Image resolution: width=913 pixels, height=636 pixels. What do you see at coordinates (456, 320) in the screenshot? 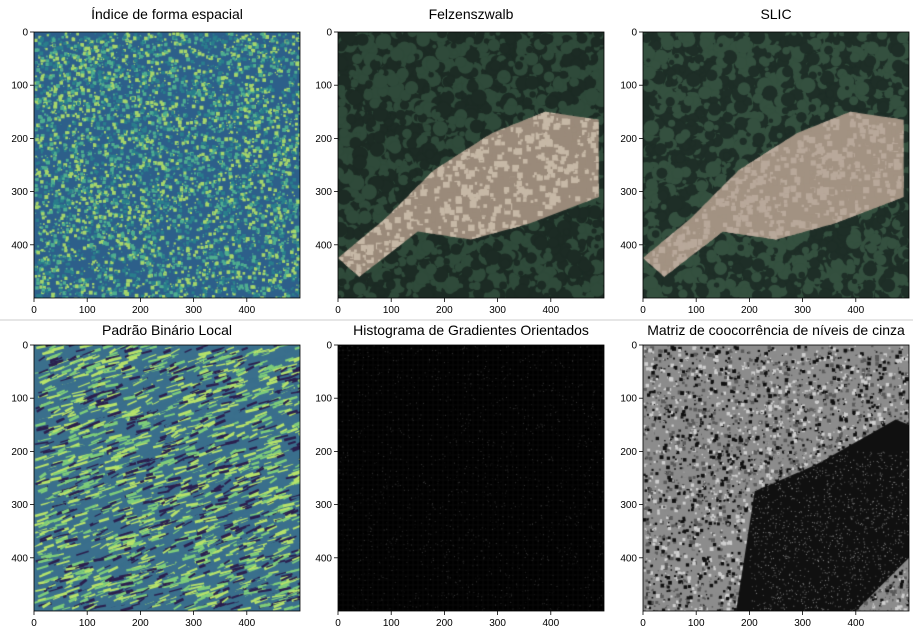
I see `row-divider` at bounding box center [456, 320].